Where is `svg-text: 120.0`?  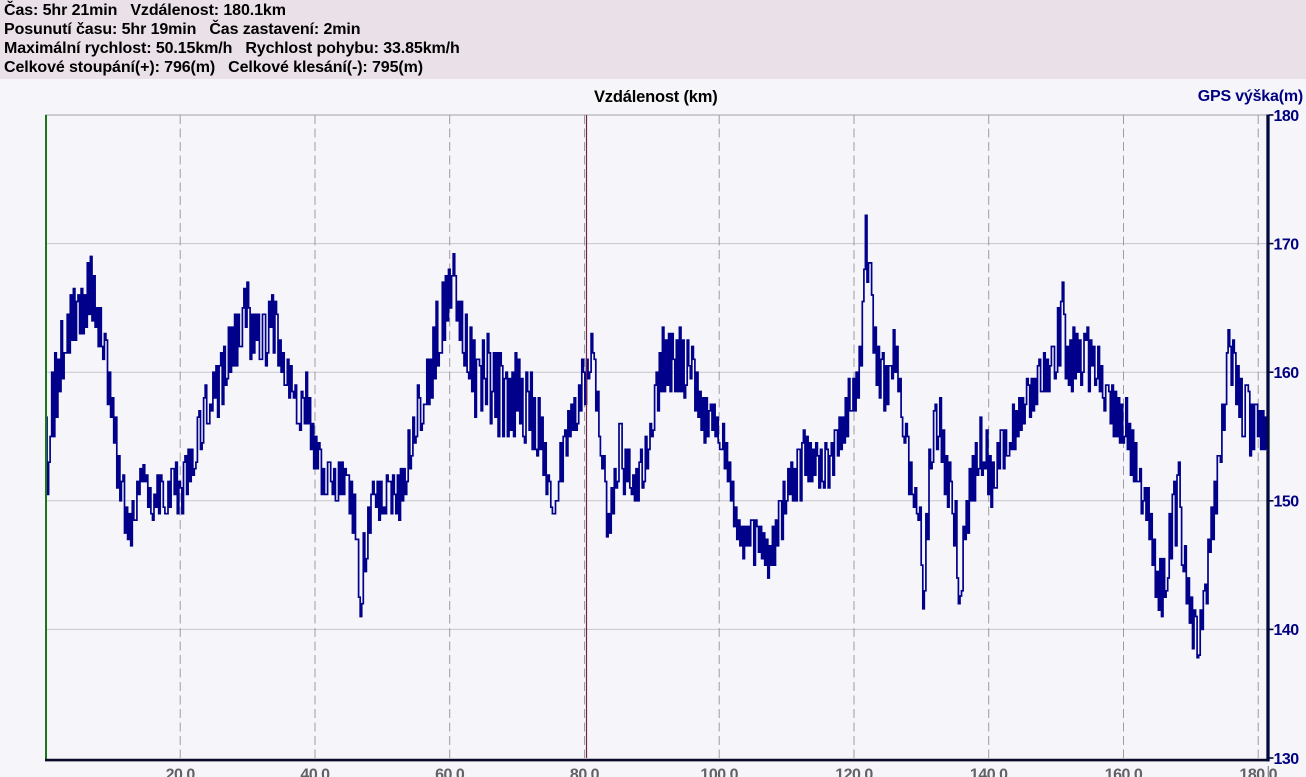 svg-text: 120.0 is located at coordinates (854, 771).